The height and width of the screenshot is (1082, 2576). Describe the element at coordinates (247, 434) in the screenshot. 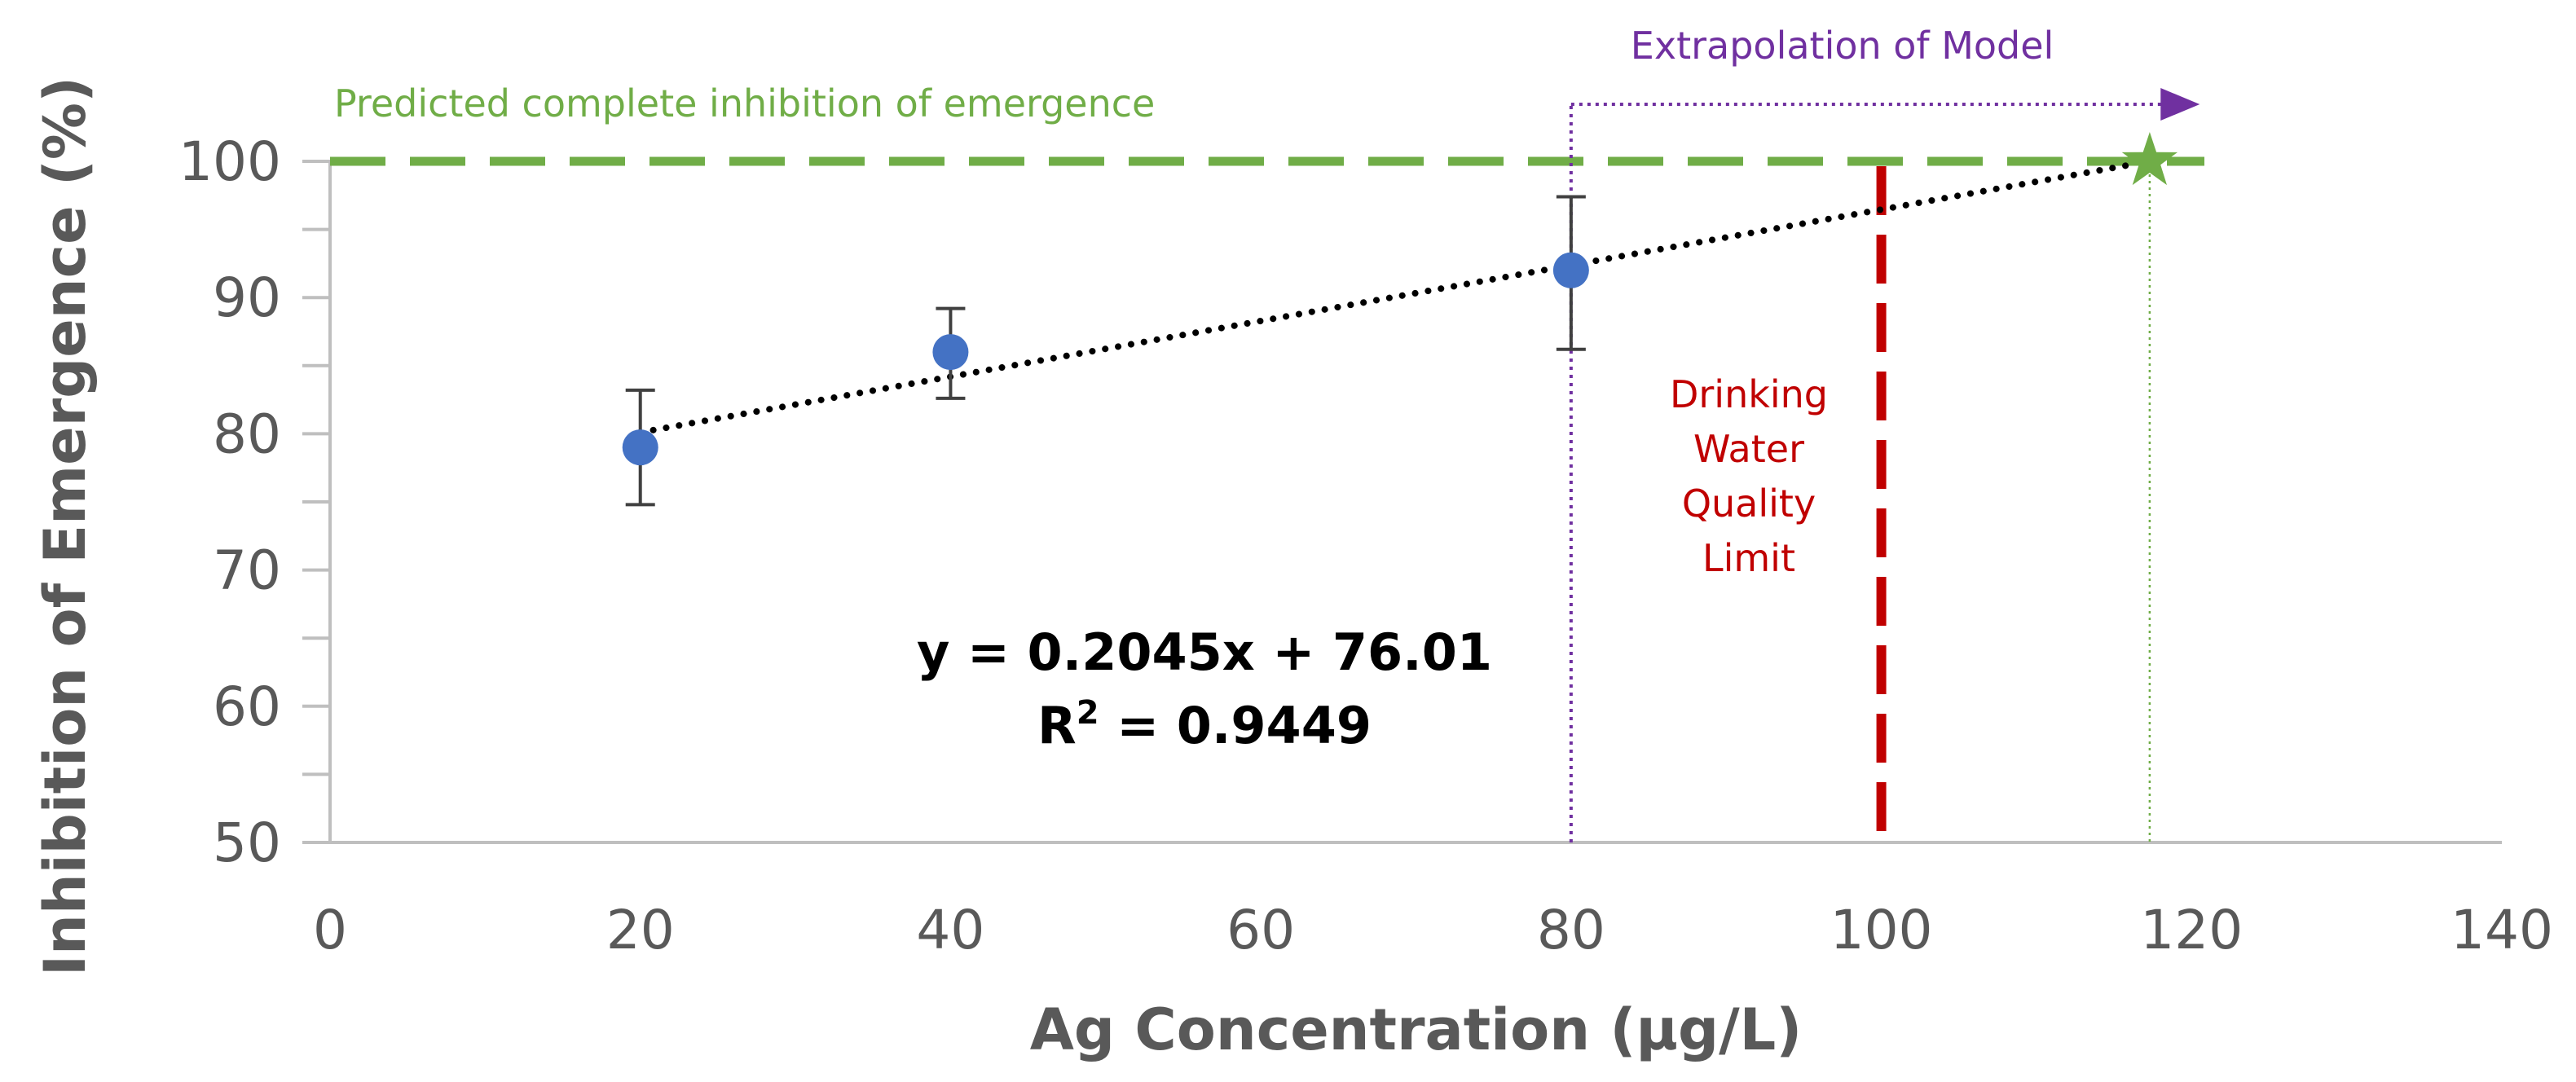

I see `y-tick-label: 80` at that location.